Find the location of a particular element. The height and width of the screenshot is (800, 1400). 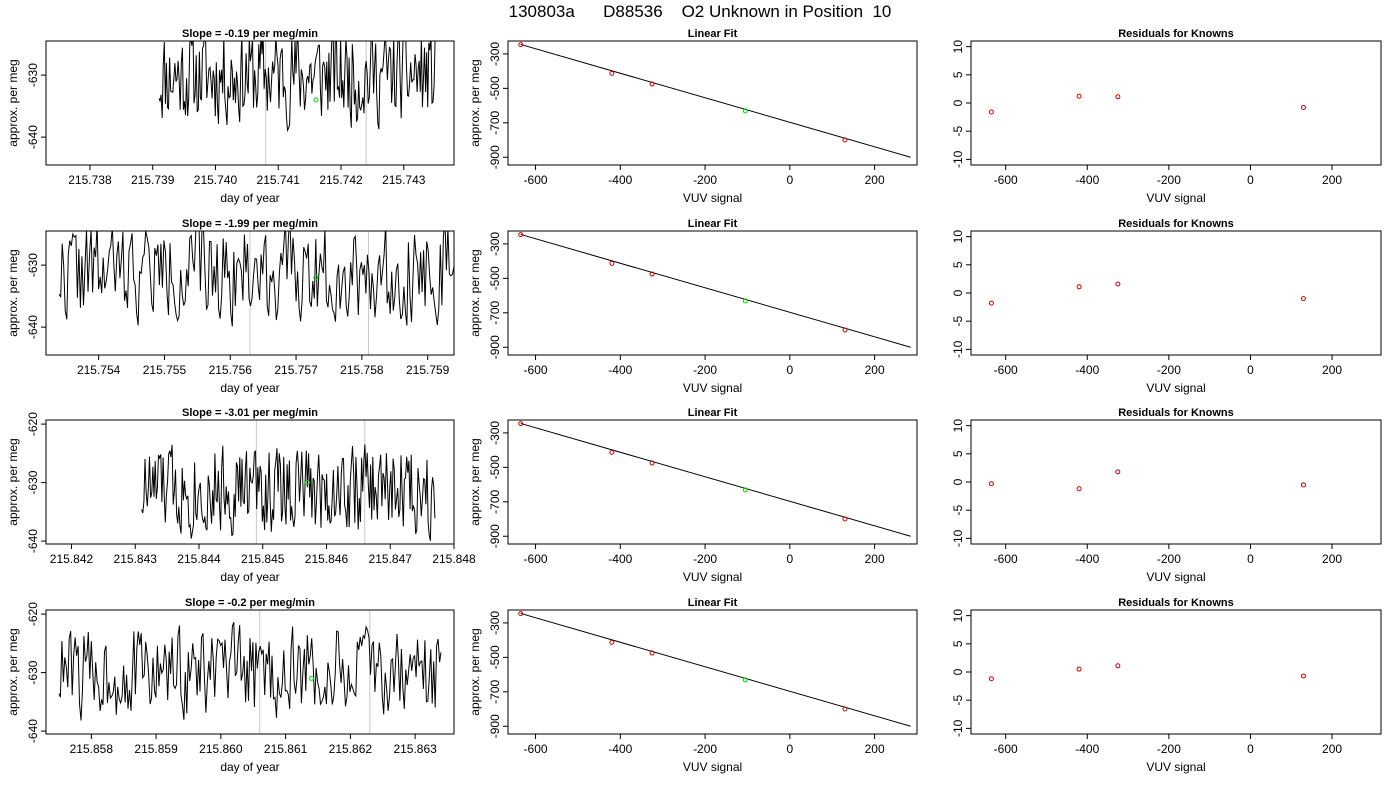

y-tick-label: 5 is located at coordinates (958, 453).